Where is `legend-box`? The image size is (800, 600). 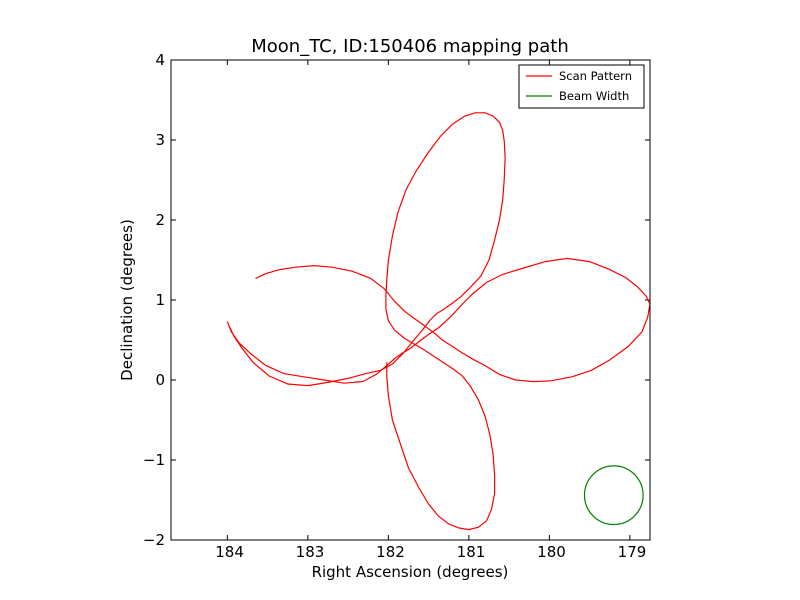 legend-box is located at coordinates (581, 86).